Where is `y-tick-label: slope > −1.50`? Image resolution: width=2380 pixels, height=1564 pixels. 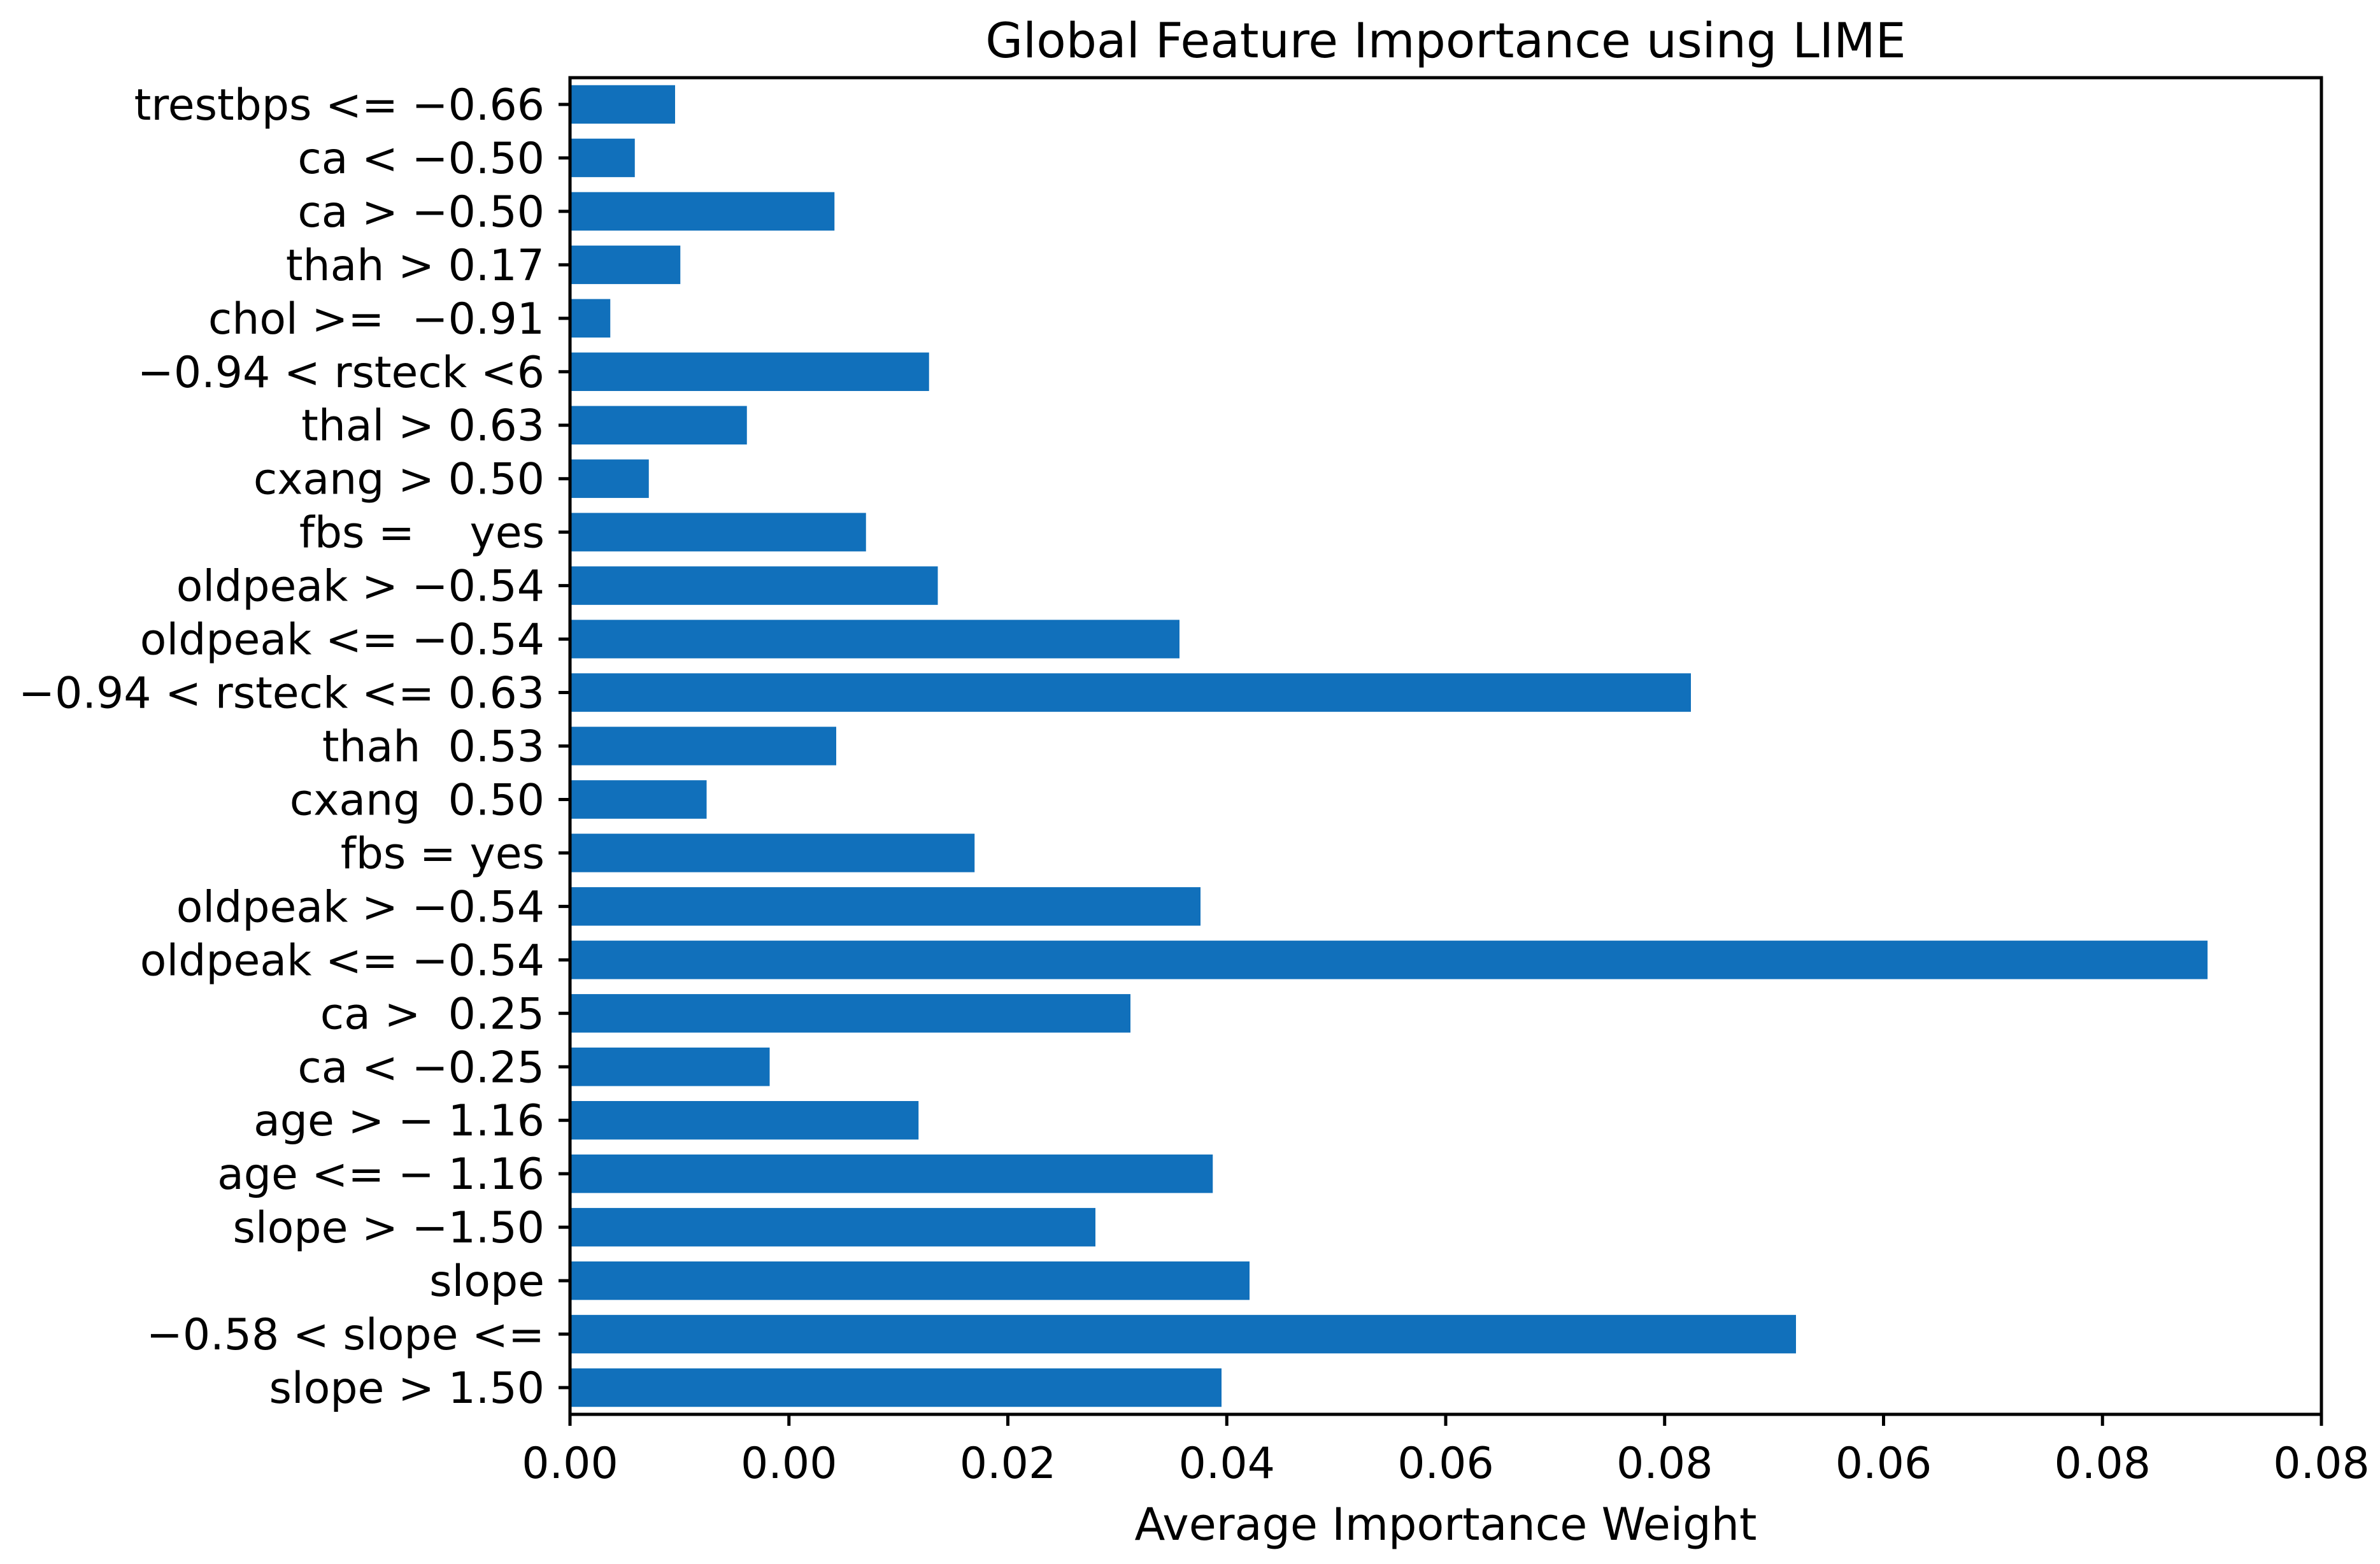
y-tick-label: slope > −1.50 is located at coordinates (388, 1228).